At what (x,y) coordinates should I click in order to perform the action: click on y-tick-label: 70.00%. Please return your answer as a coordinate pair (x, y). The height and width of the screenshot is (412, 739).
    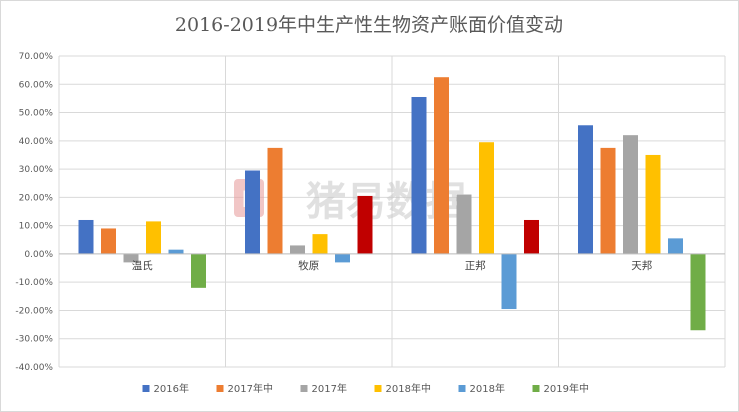
    Looking at the image, I should click on (36, 57).